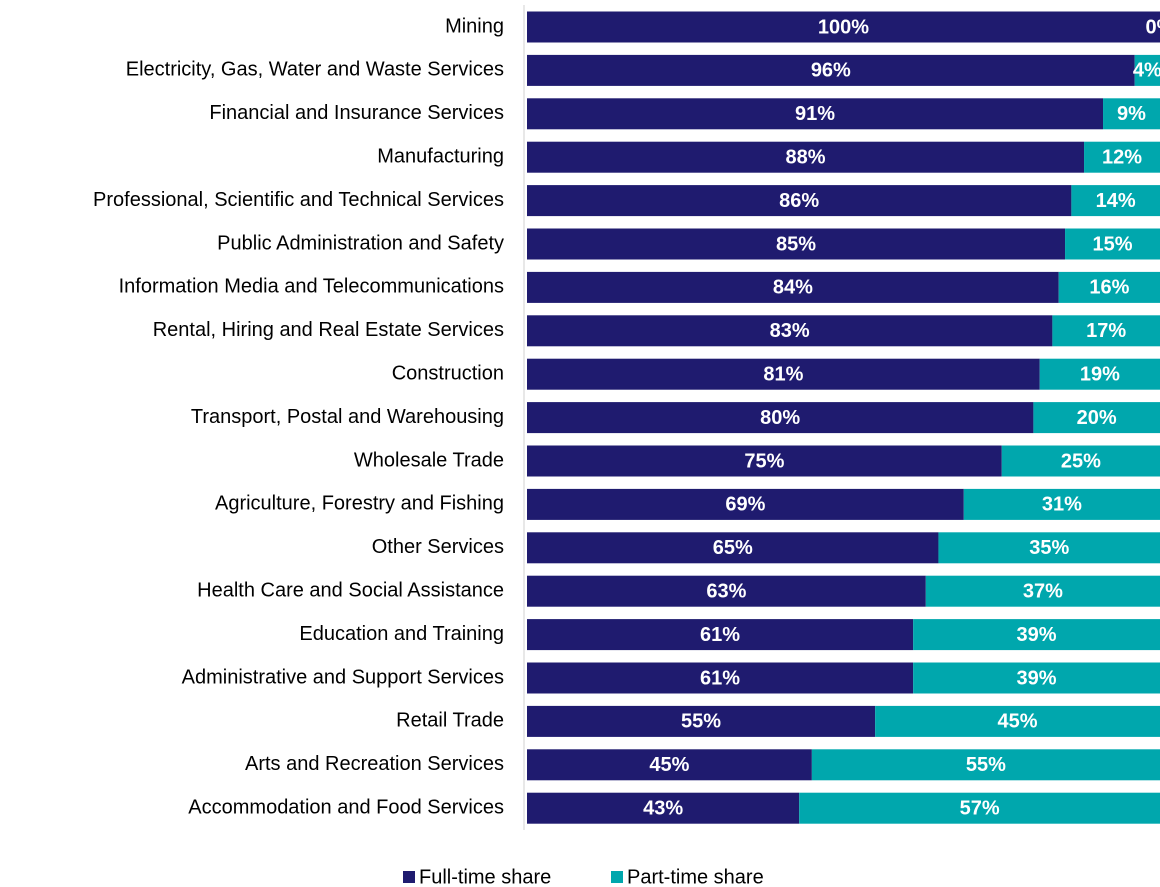 This screenshot has width=1160, height=887. I want to click on category-label: Wholesale Trade, so click(429, 460).